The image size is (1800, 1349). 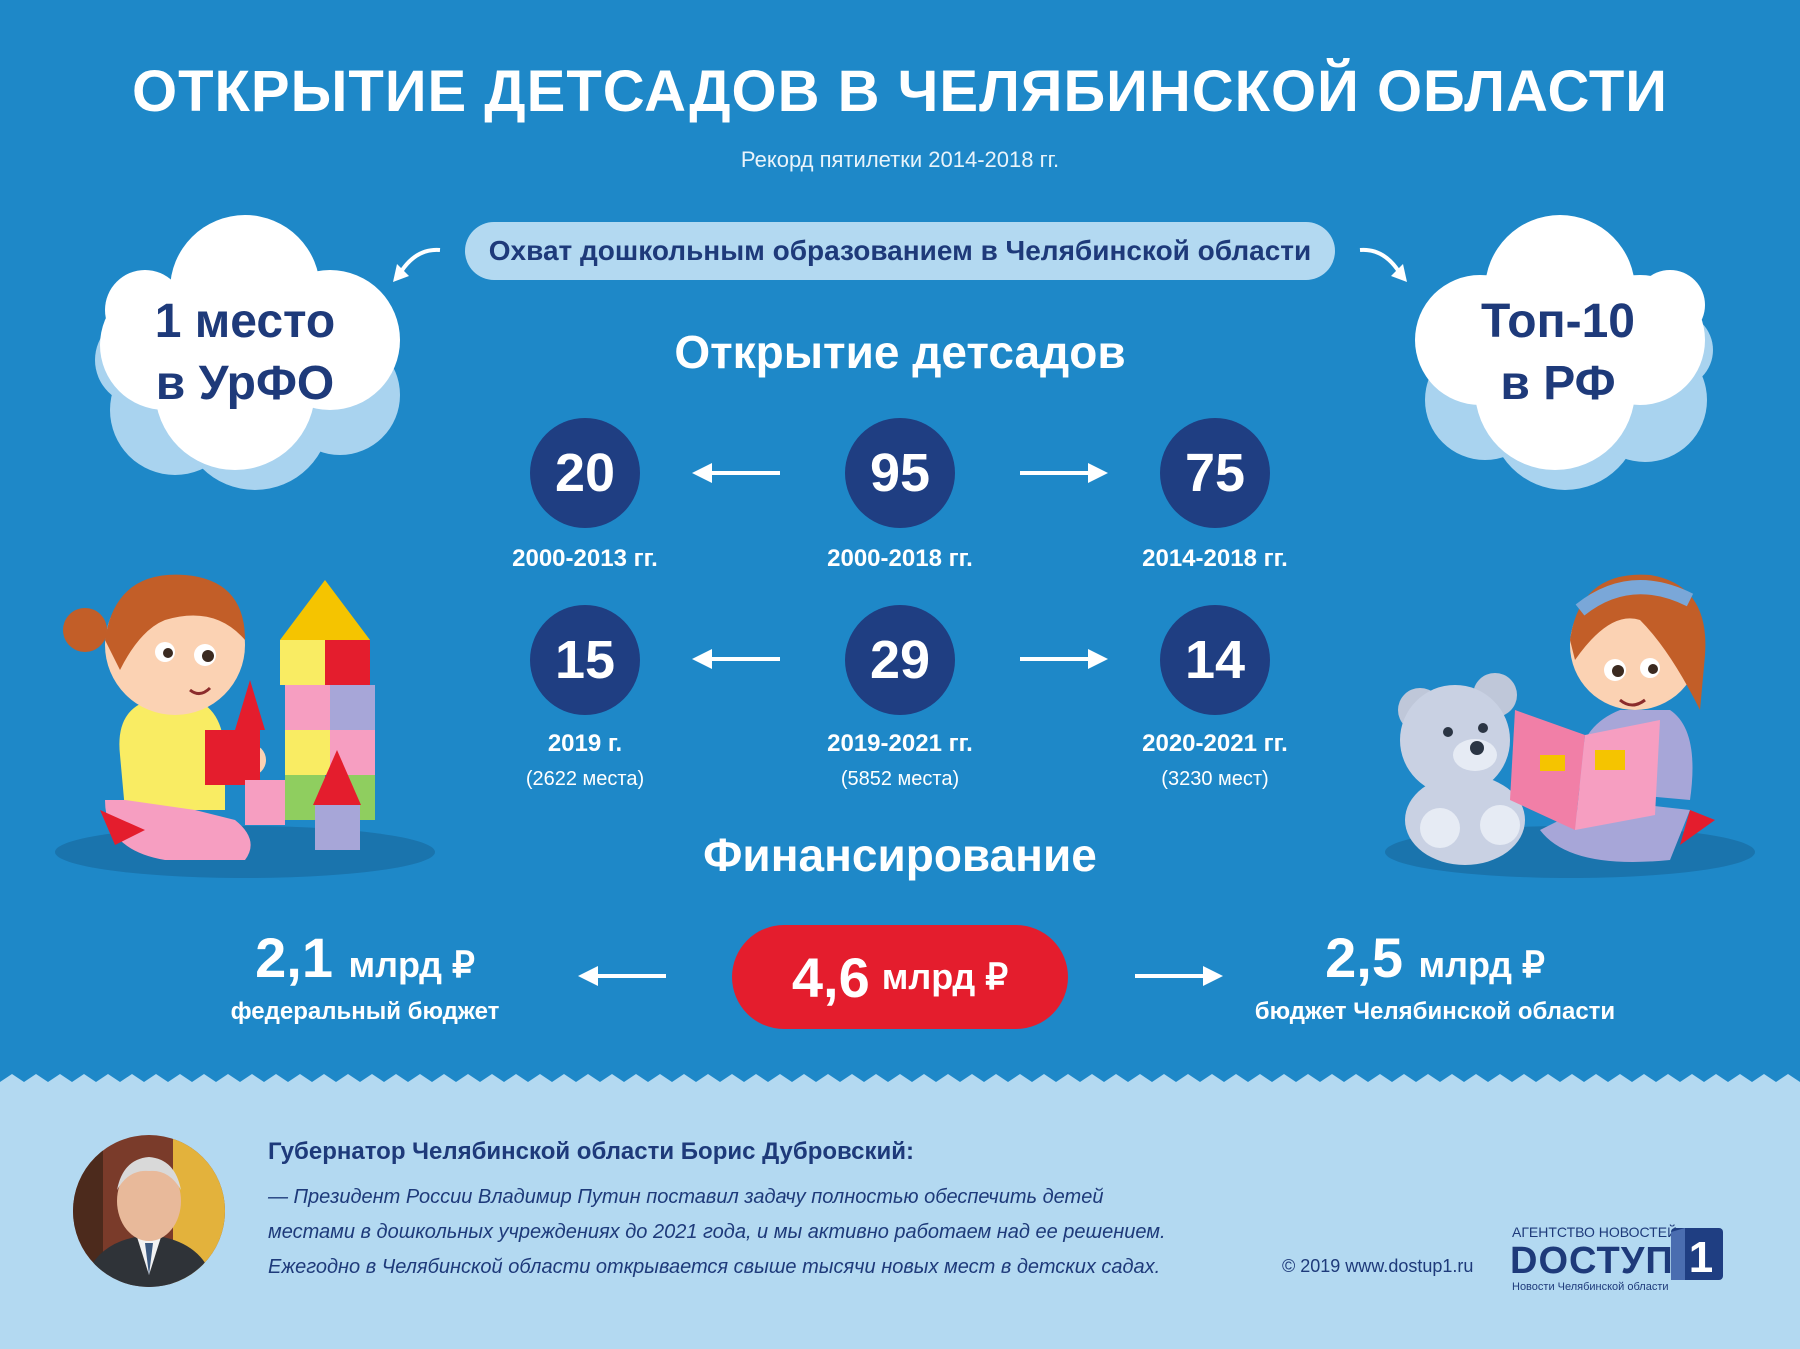 What do you see at coordinates (899, 91) in the screenshot?
I see `page-title: ОТКРЫТИЕ ДЕТСАДОВ В ЧЕЛЯБИНСКОЙ ОБЛАСТИ` at bounding box center [899, 91].